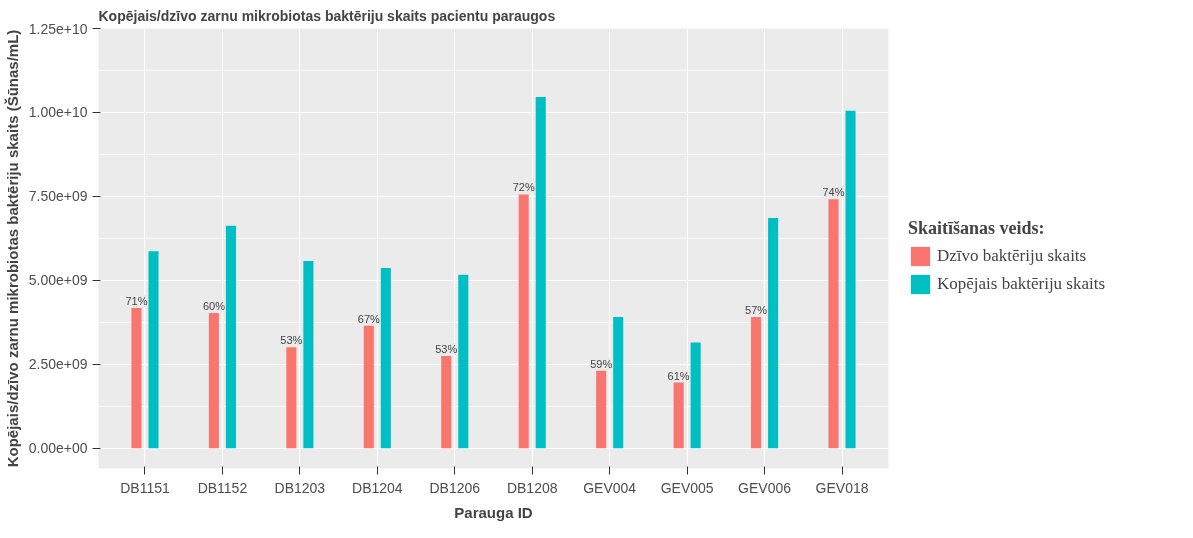 This screenshot has height=538, width=1193. Describe the element at coordinates (58, 364) in the screenshot. I see `y-tick-label: 2.50e+09` at that location.